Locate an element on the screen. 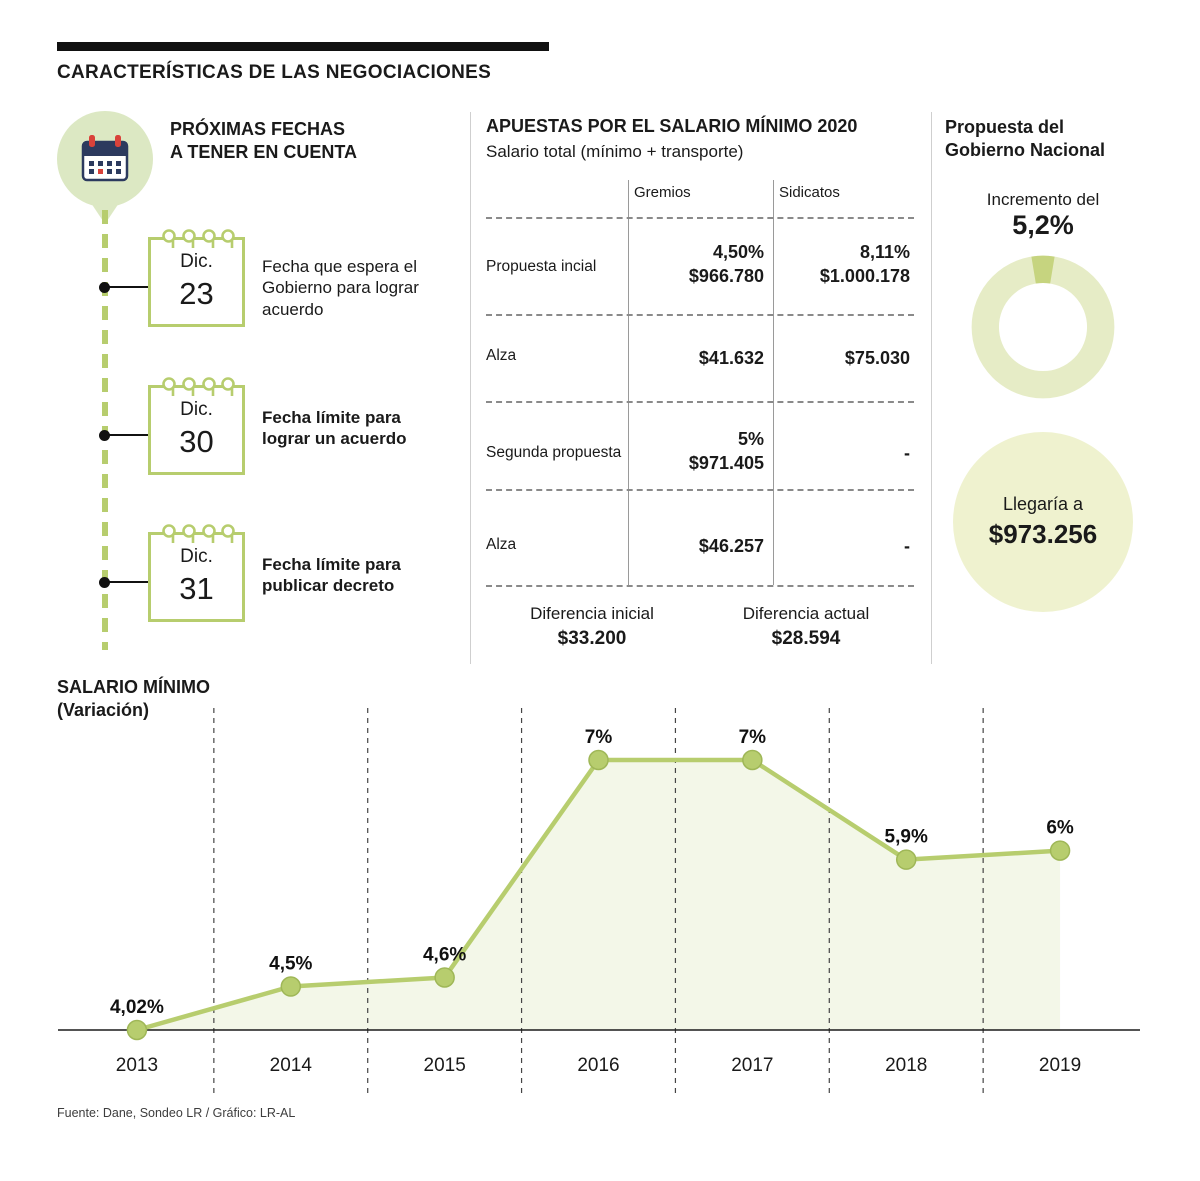 This screenshot has width=1200, height=1181. calendar-pin-icon is located at coordinates (105, 167).